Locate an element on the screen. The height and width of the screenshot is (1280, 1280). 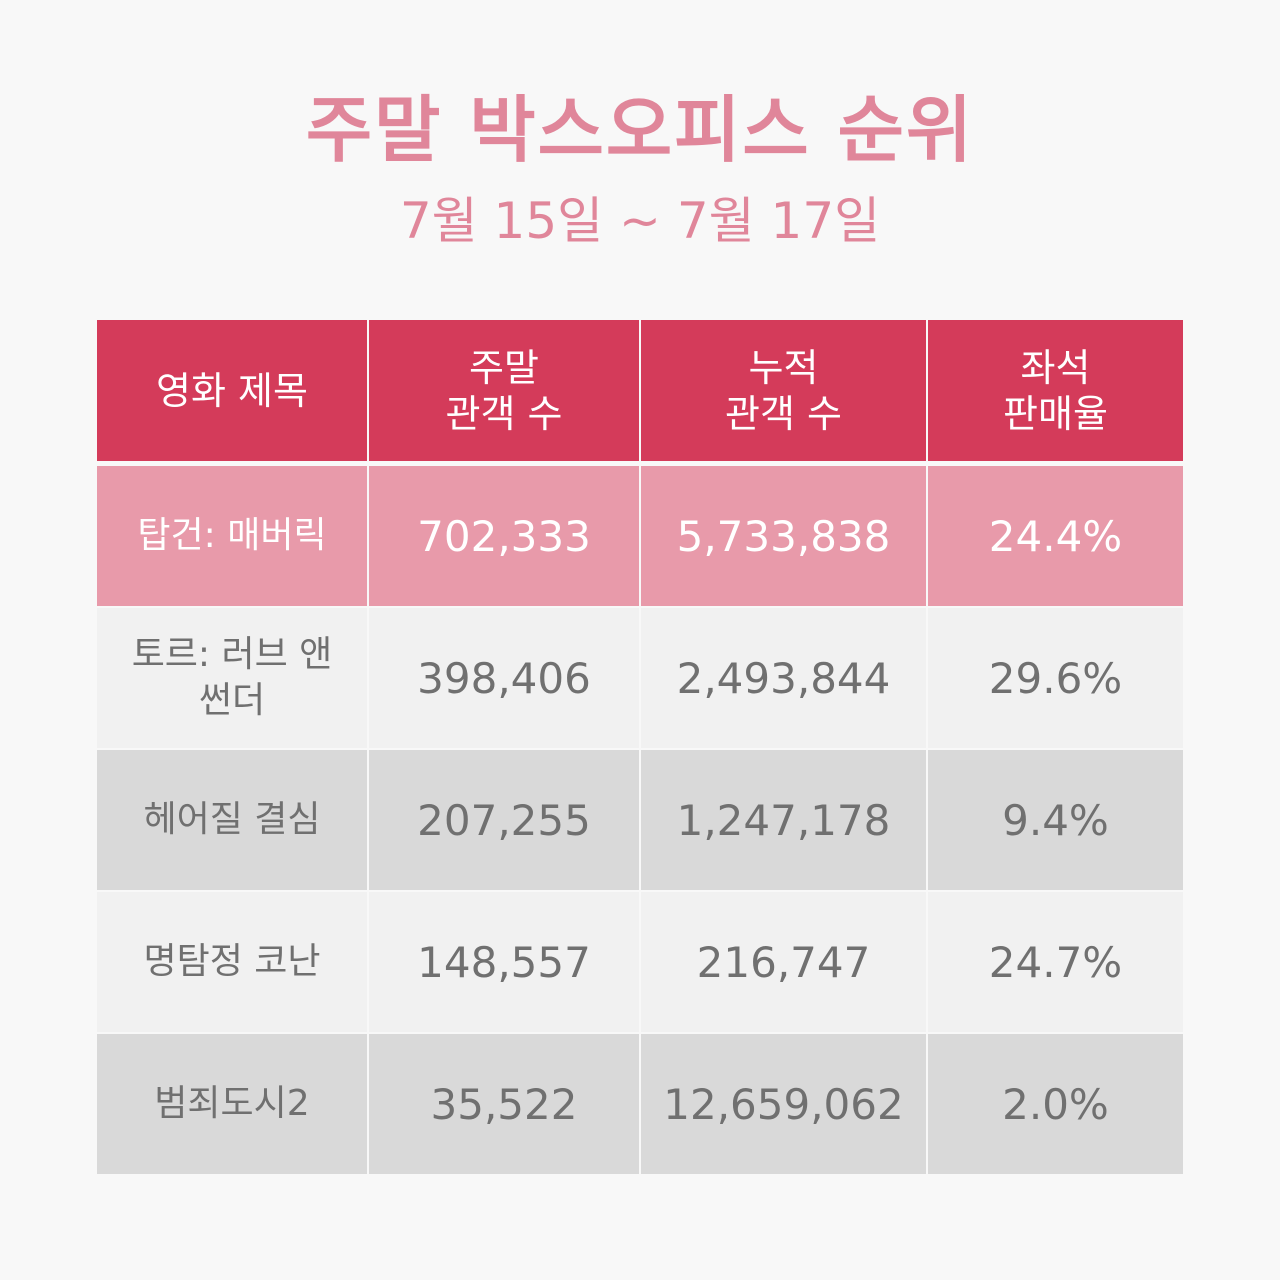
seat-rate-cell: 2.0% is located at coordinates (1055, 1104).